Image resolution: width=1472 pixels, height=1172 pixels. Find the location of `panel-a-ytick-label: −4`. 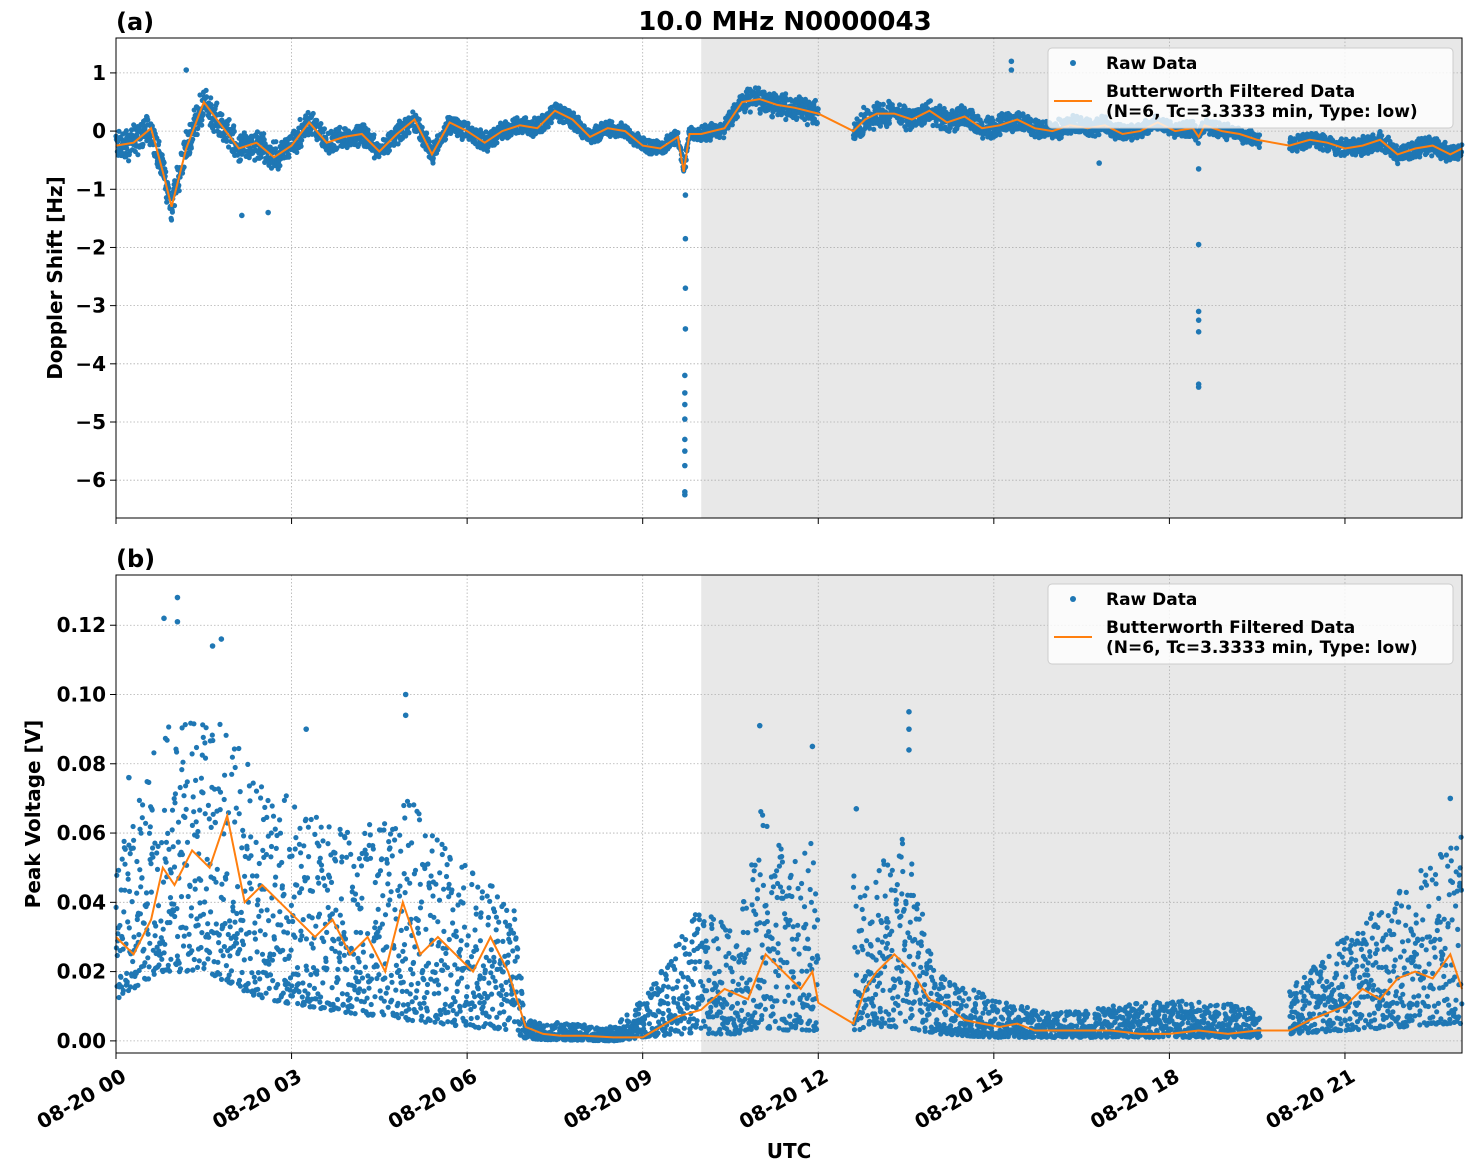

panel-a-ytick-label: −4 is located at coordinates (90, 364).